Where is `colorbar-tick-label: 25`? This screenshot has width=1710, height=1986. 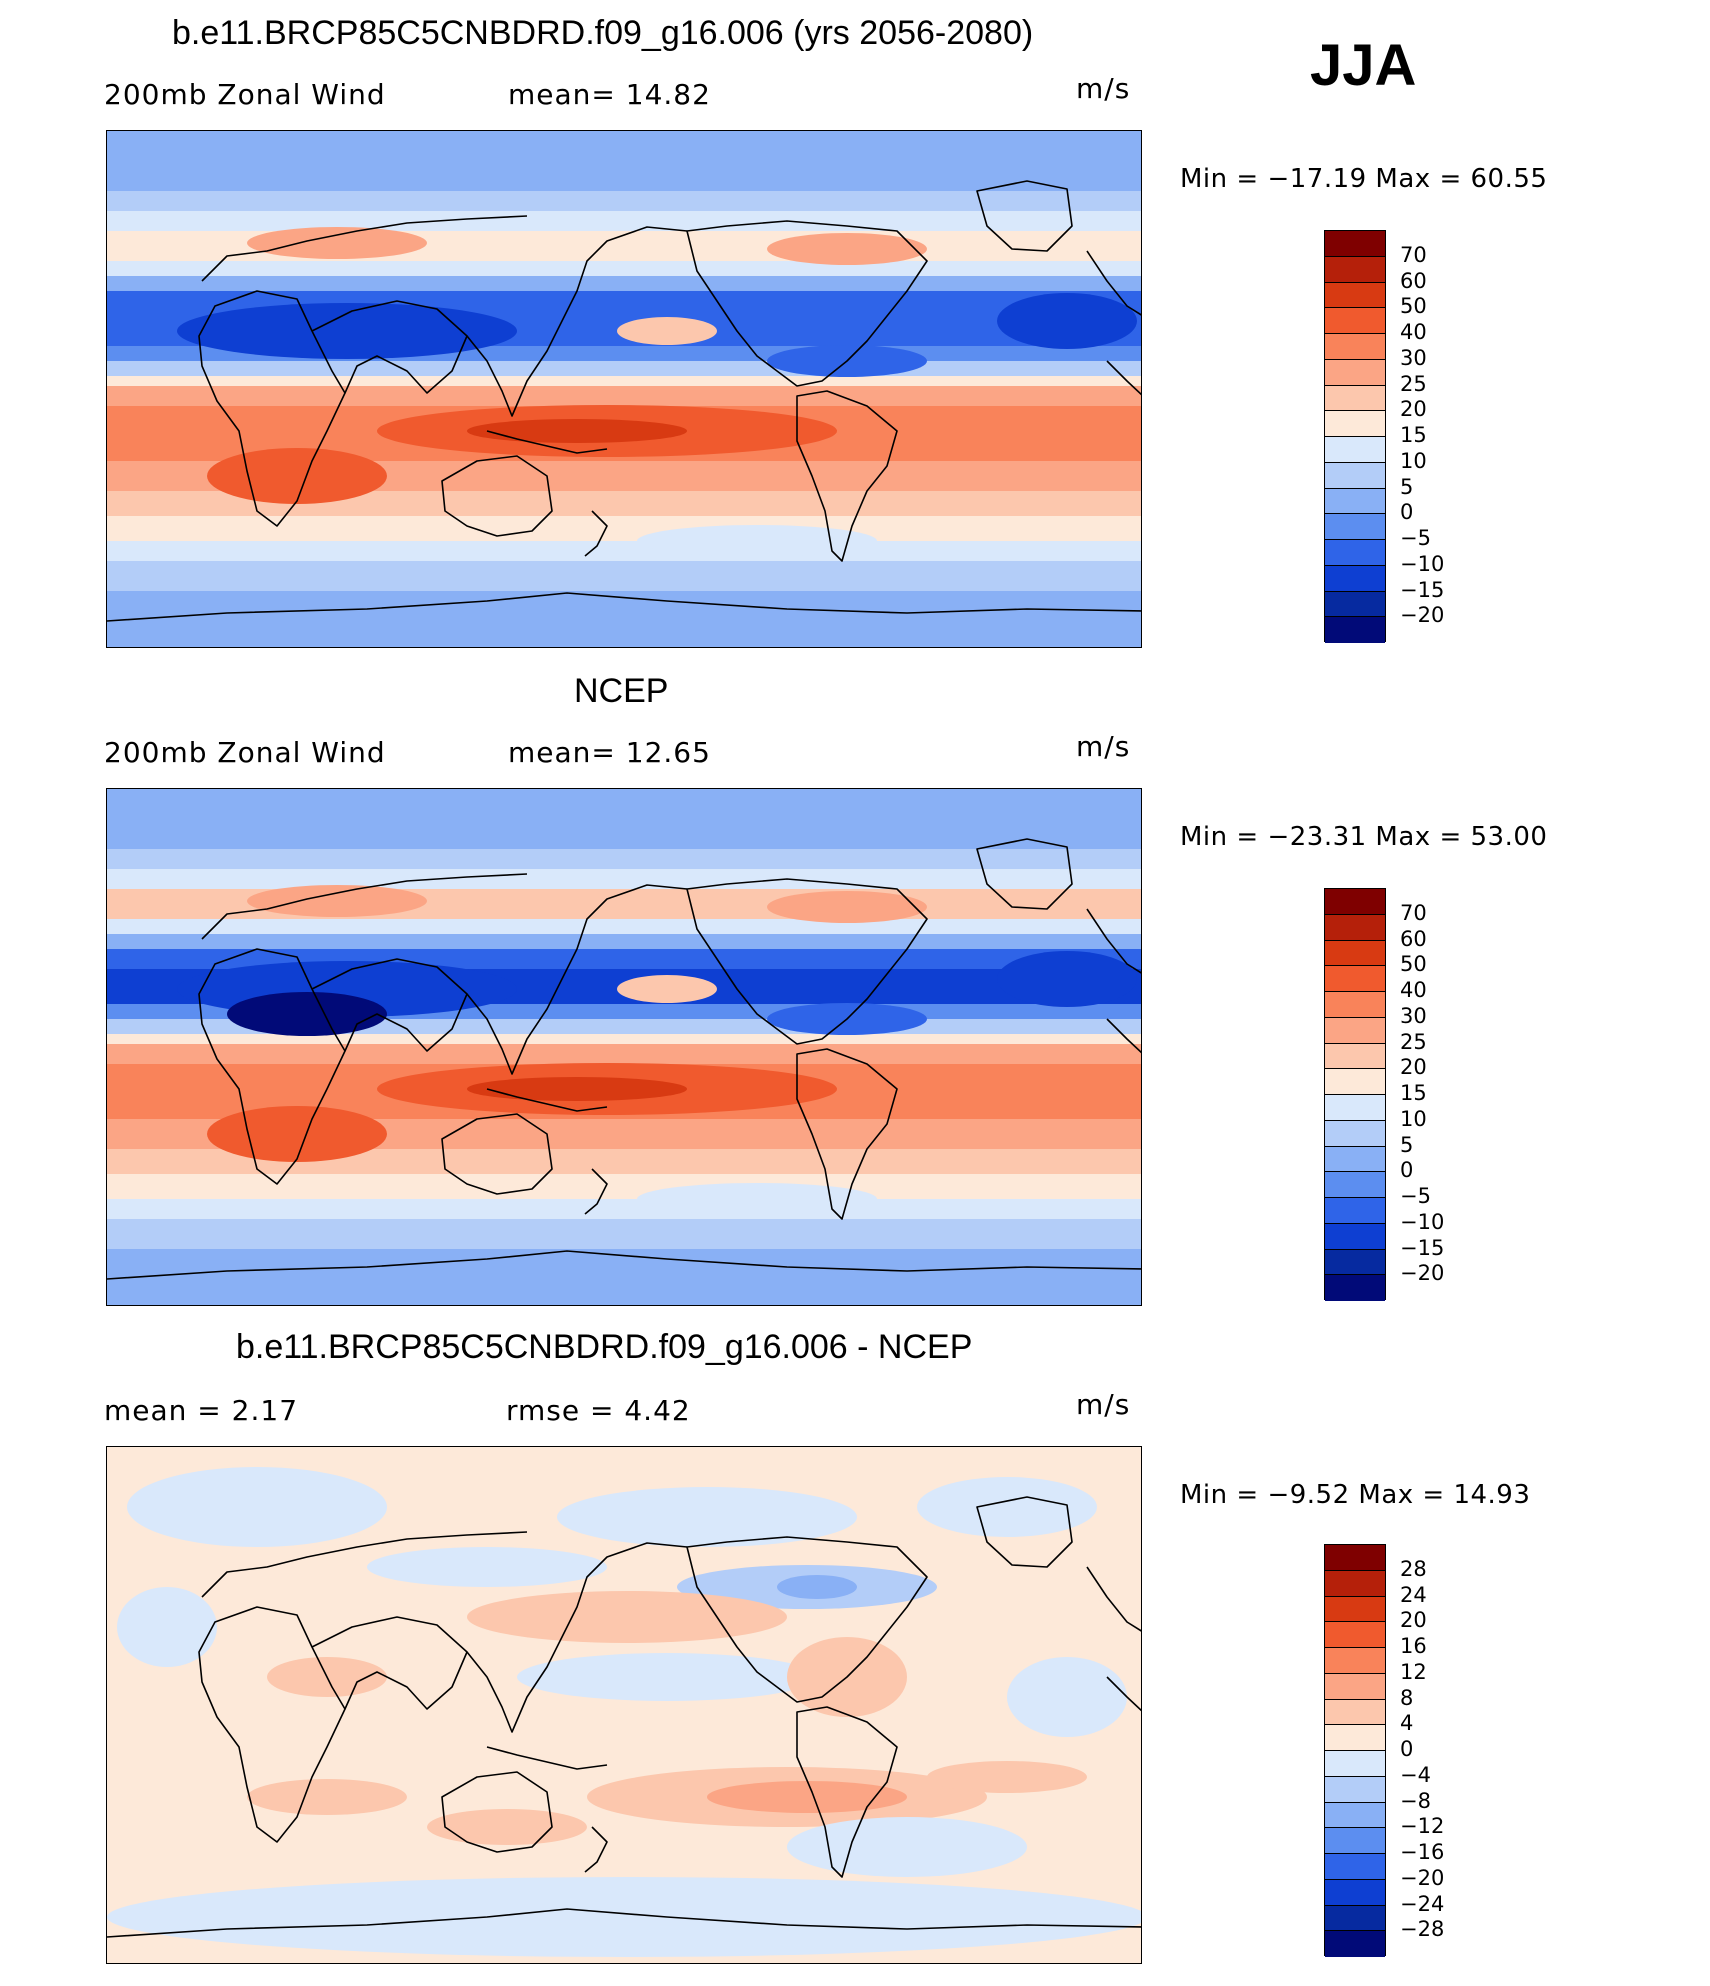 colorbar-tick-label: 25 is located at coordinates (1413, 1041).